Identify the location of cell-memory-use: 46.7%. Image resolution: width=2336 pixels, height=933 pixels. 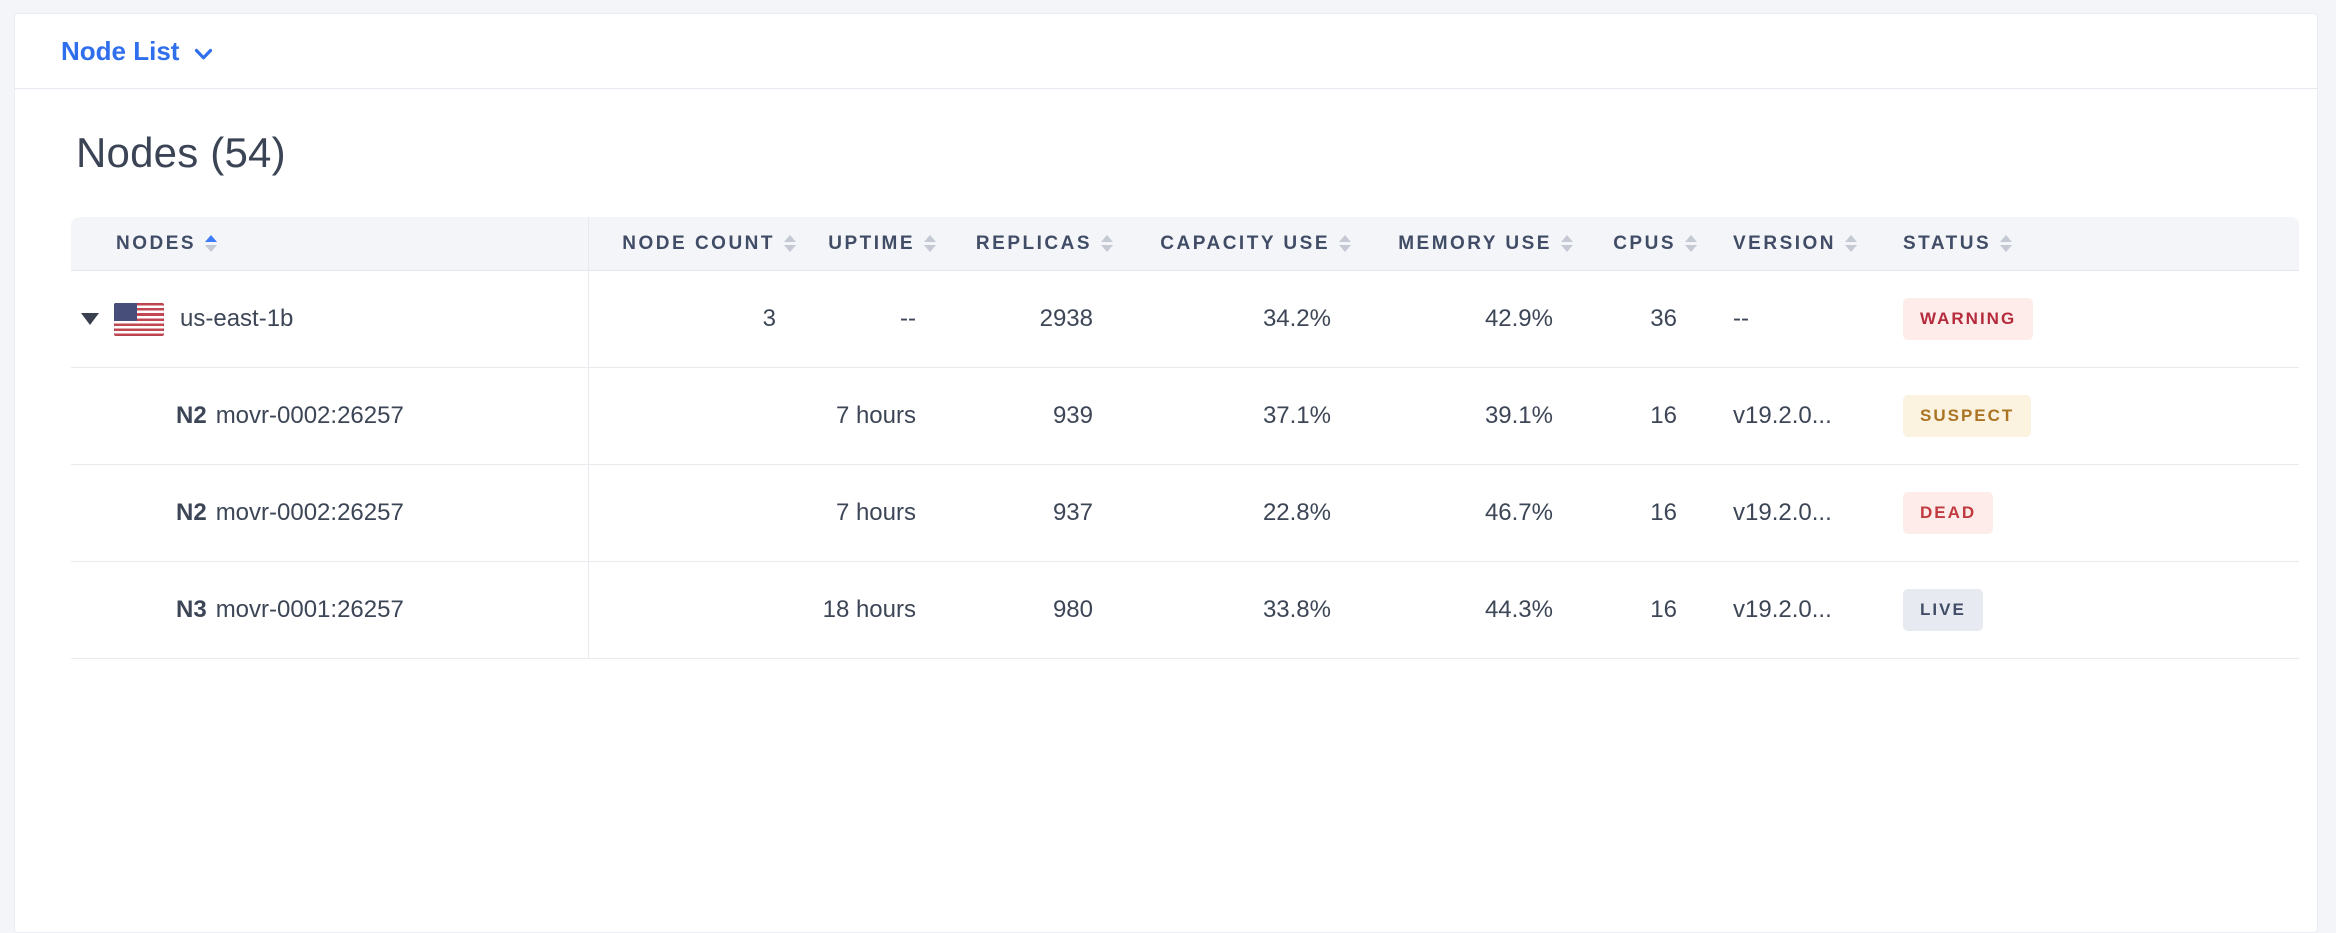
(1518, 512).